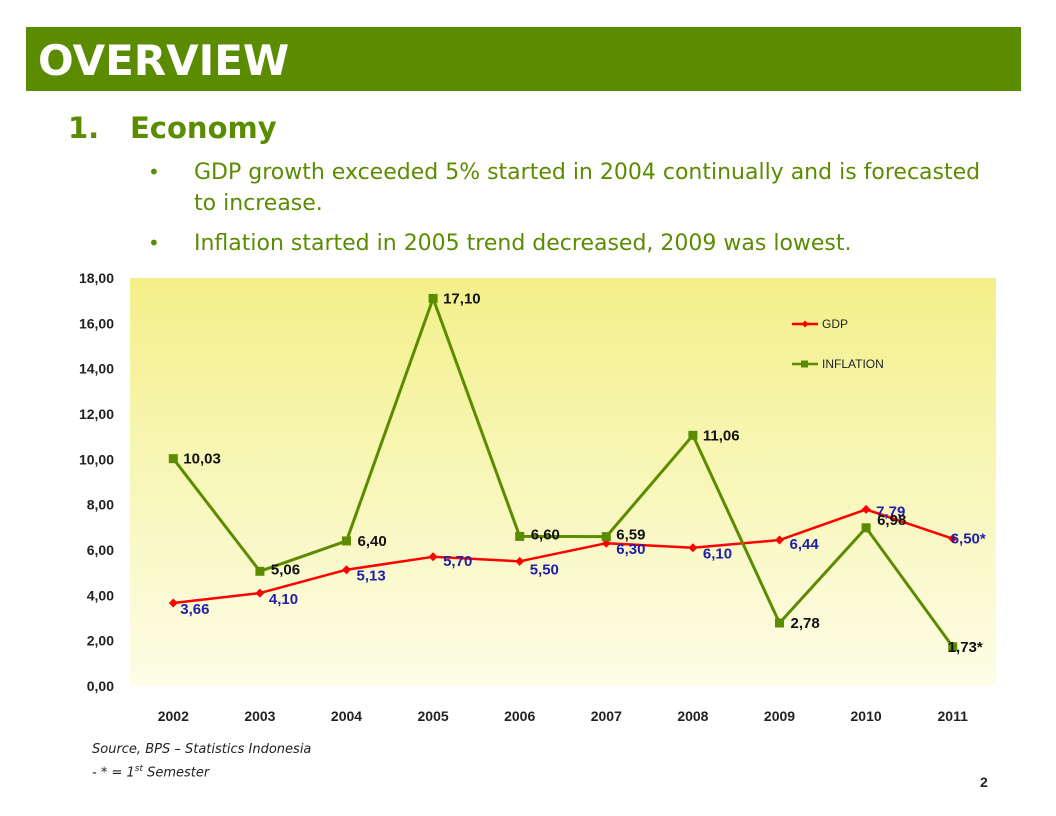  What do you see at coordinates (194, 609) in the screenshot?
I see `gdp-data-label: 3,66` at bounding box center [194, 609].